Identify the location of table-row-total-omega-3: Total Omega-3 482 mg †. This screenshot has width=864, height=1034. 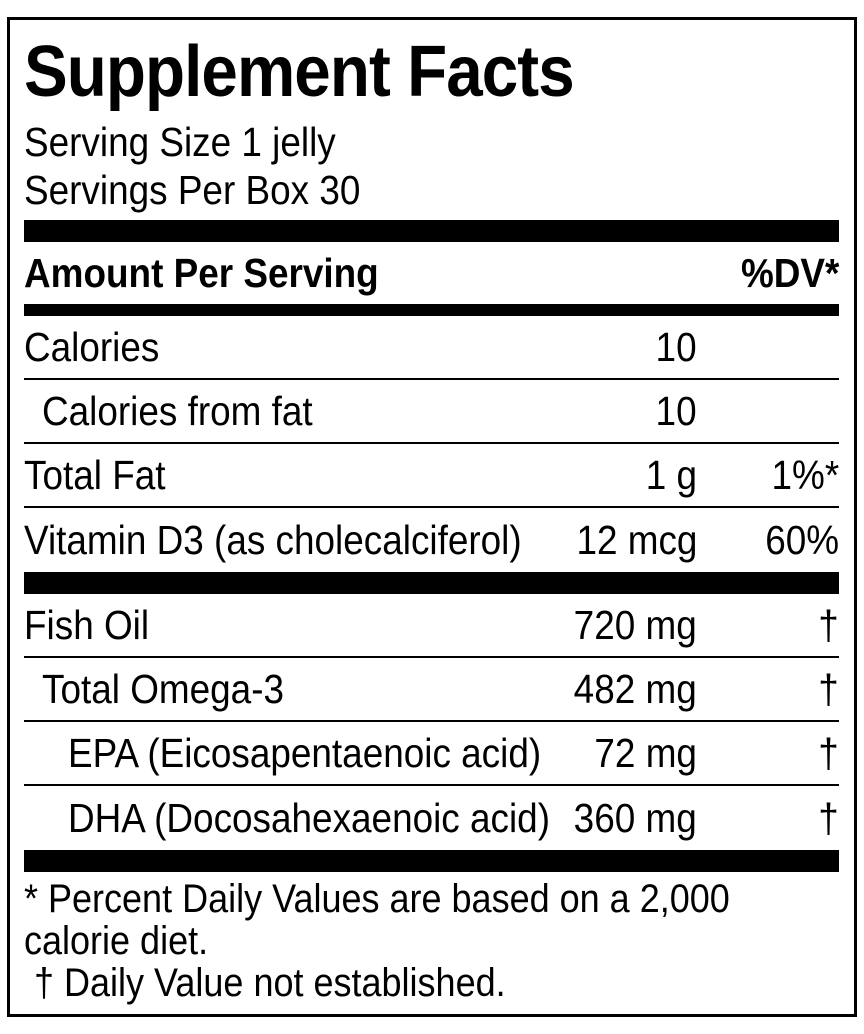
(431, 690).